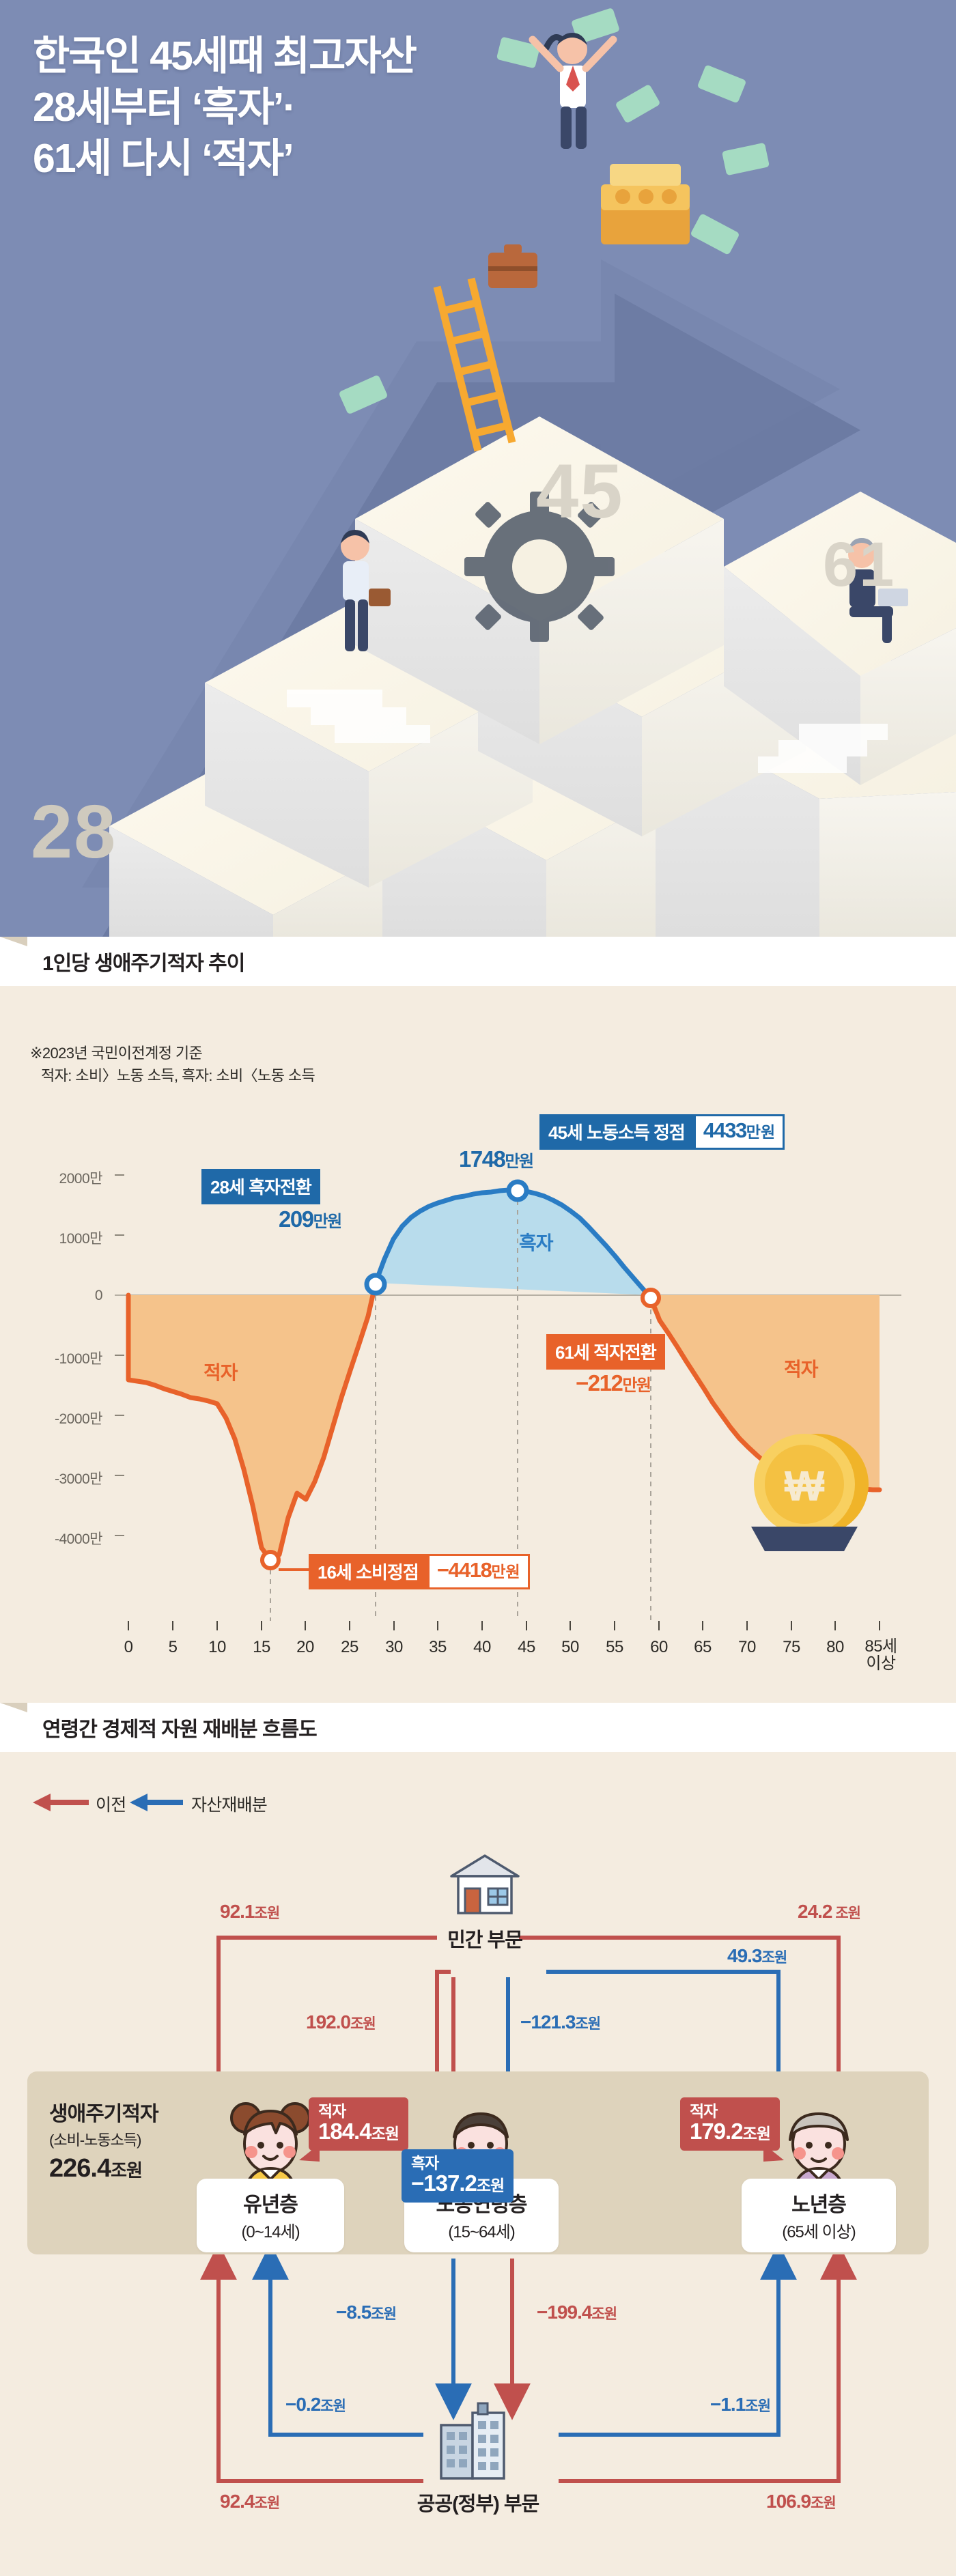 The height and width of the screenshot is (2576, 956). I want to click on y-tick-label-2000: 2000만, so click(80, 1179).